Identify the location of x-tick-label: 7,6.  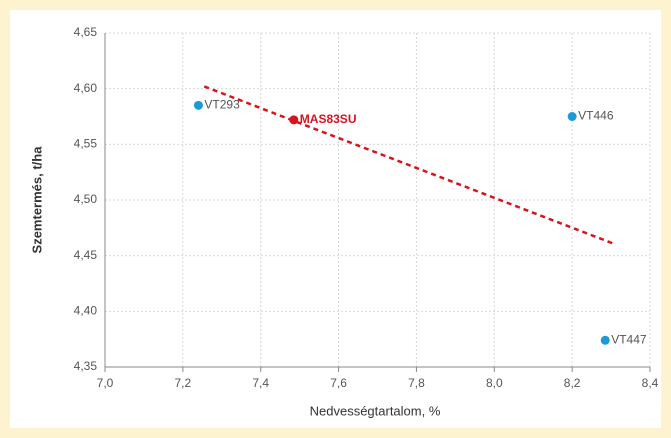
(338, 383).